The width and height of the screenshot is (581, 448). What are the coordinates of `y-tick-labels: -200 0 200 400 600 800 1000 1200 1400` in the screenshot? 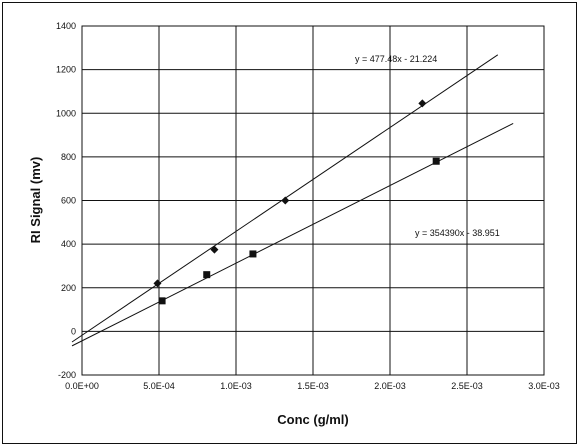 It's located at (66, 200).